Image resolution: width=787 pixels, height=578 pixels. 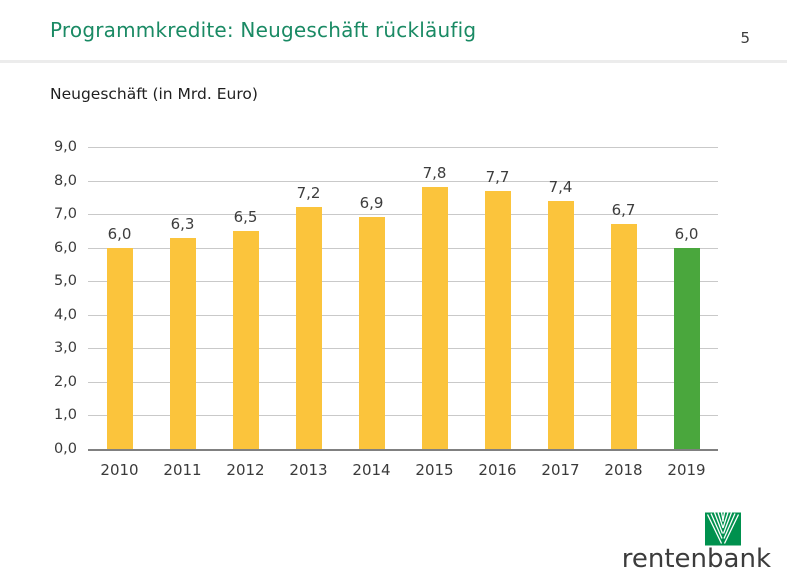 What do you see at coordinates (696, 559) in the screenshot?
I see `brand-name: rentenbank` at bounding box center [696, 559].